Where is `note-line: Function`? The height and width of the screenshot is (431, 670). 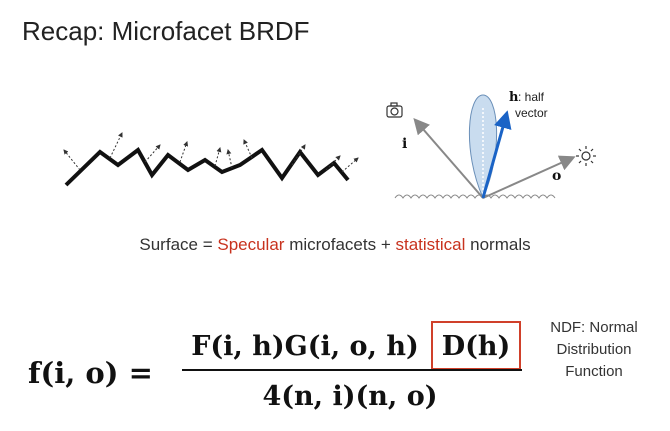 note-line: Function is located at coordinates (594, 371).